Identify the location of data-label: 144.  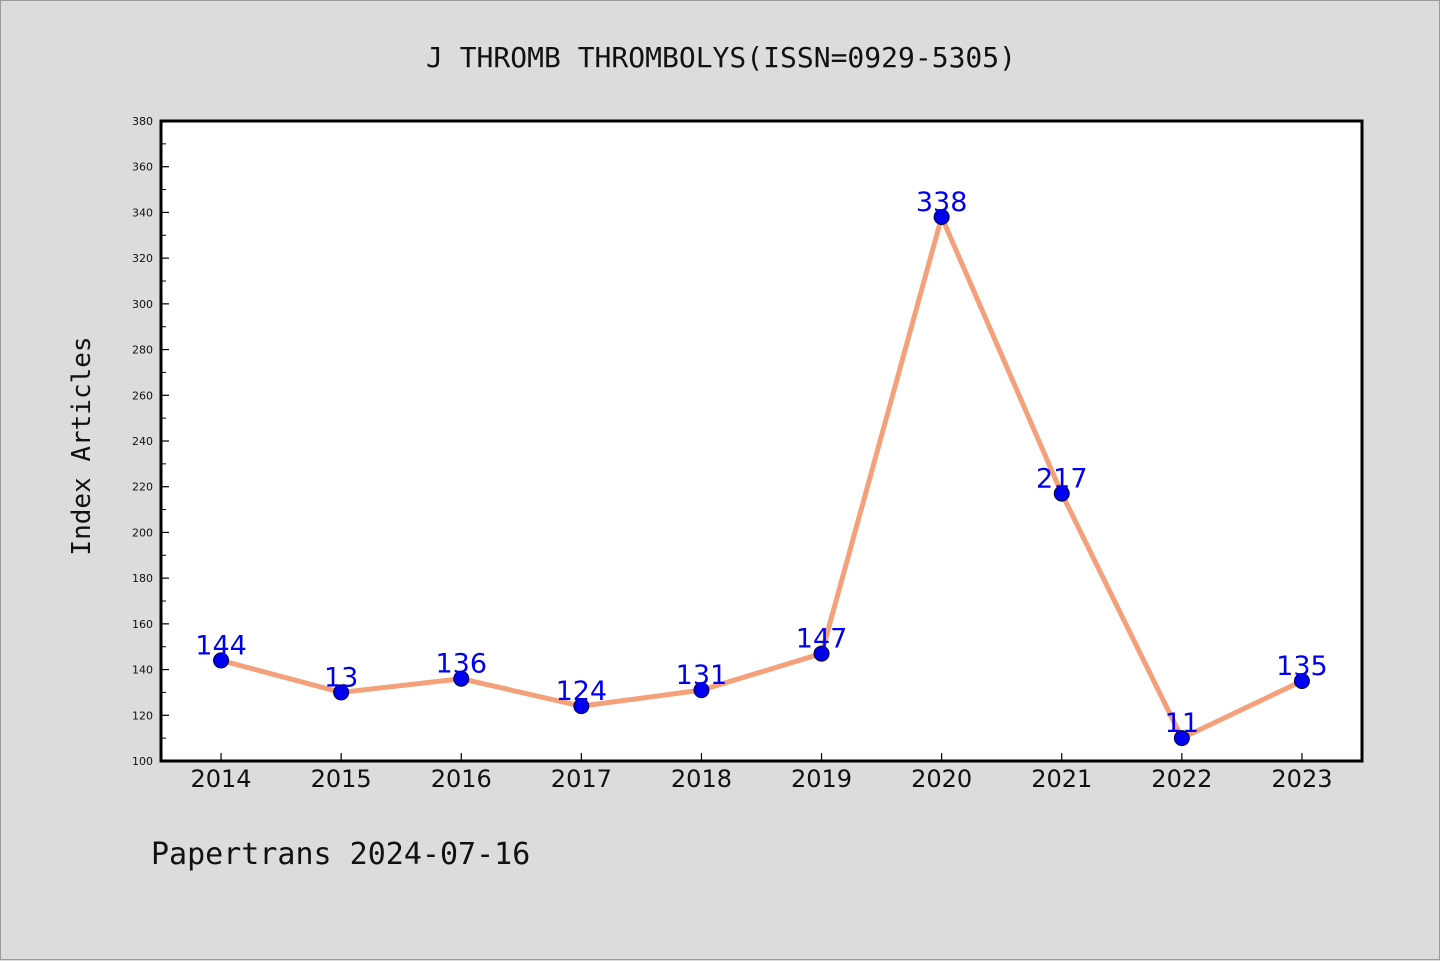
(221, 645).